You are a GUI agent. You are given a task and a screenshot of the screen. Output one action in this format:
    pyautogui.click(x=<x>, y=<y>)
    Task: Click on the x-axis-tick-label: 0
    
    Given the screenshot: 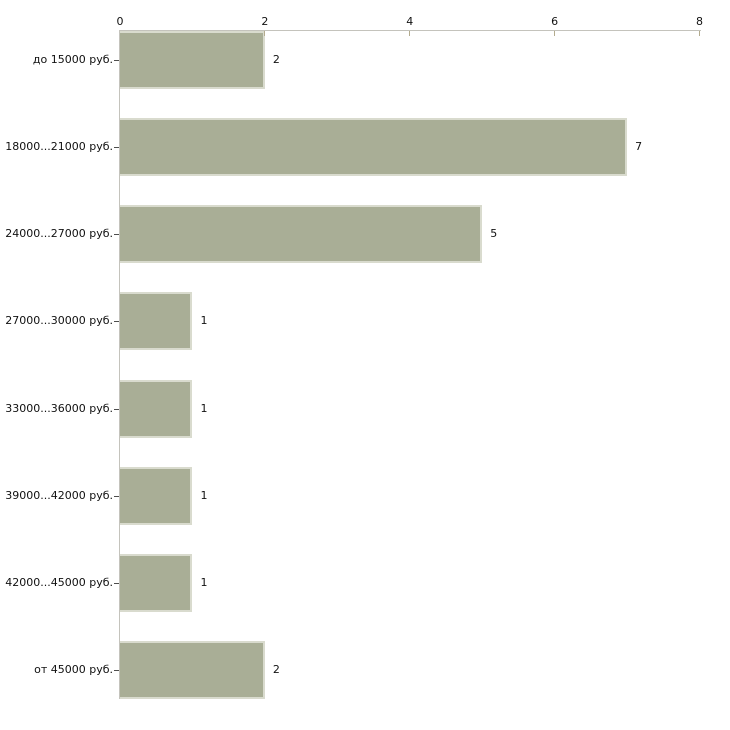 What is the action you would take?
    pyautogui.click(x=120, y=21)
    